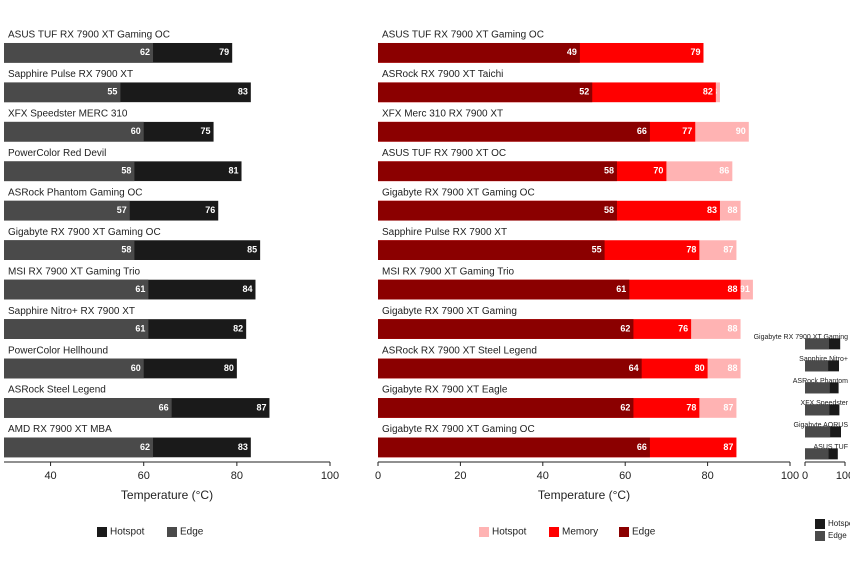 This screenshot has width=850, height=575. What do you see at coordinates (229, 368) in the screenshot?
I see `value-label: 80` at bounding box center [229, 368].